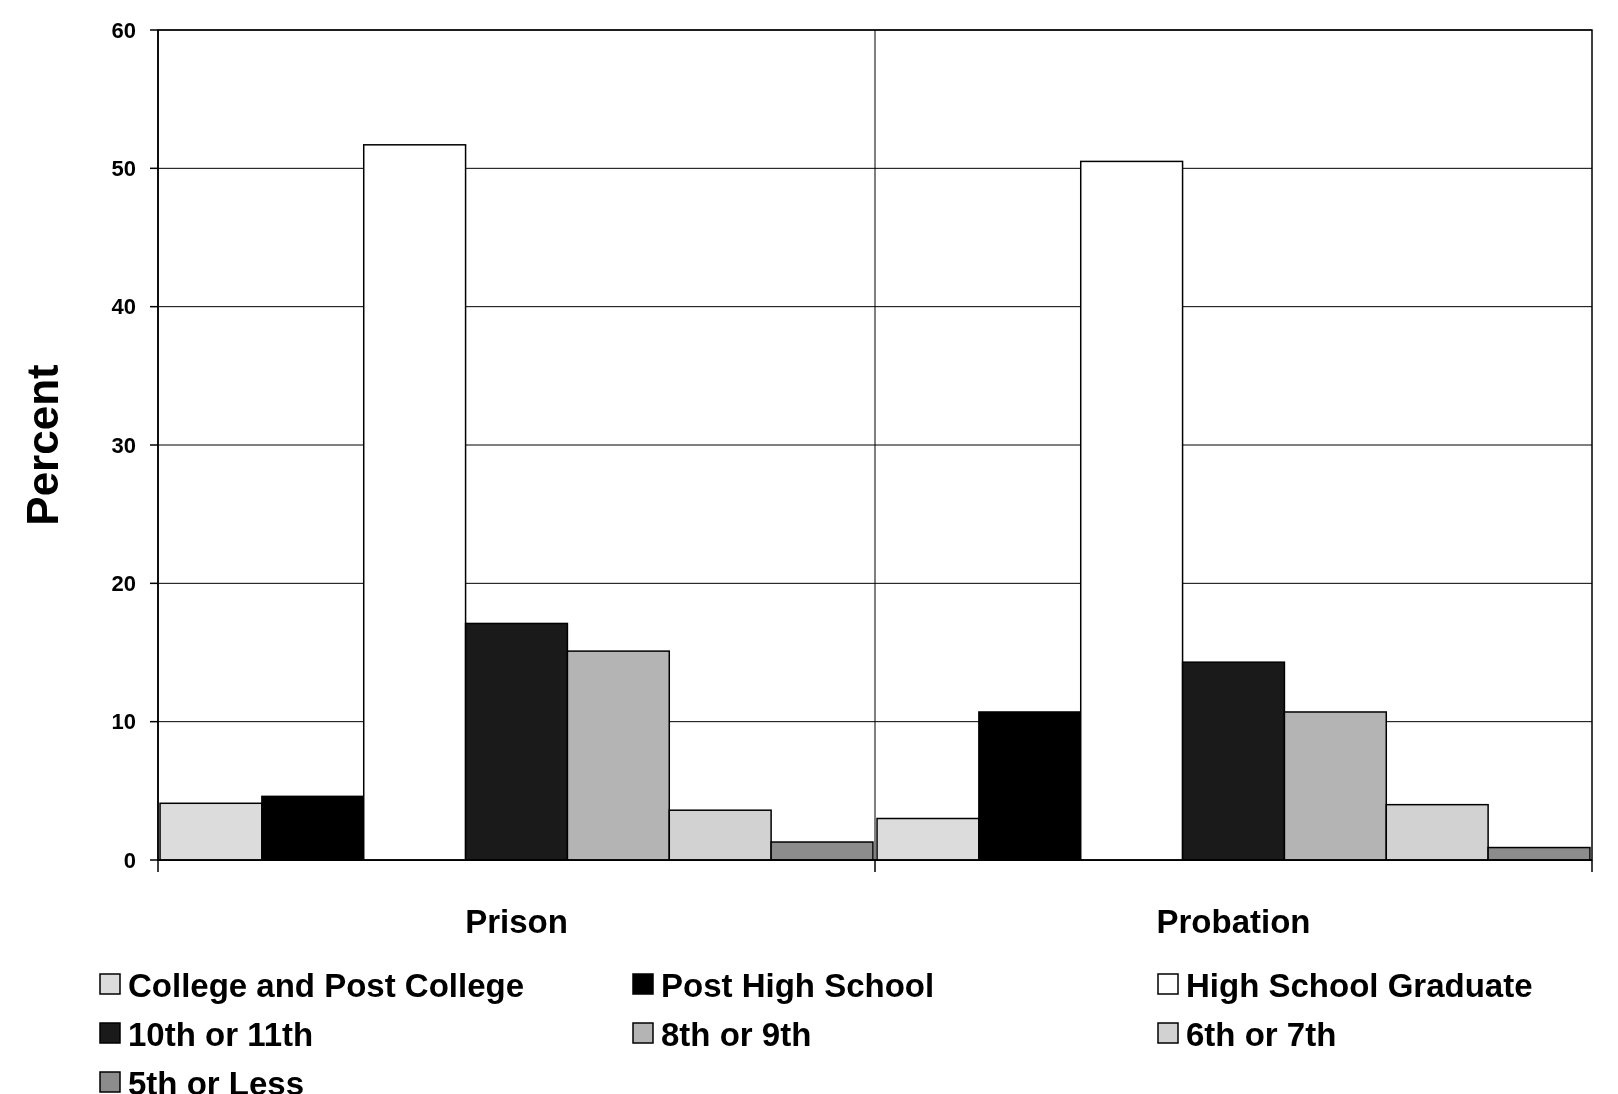 The height and width of the screenshot is (1094, 1618). Describe the element at coordinates (123, 30) in the screenshot. I see `y-tick-label: 60` at that location.